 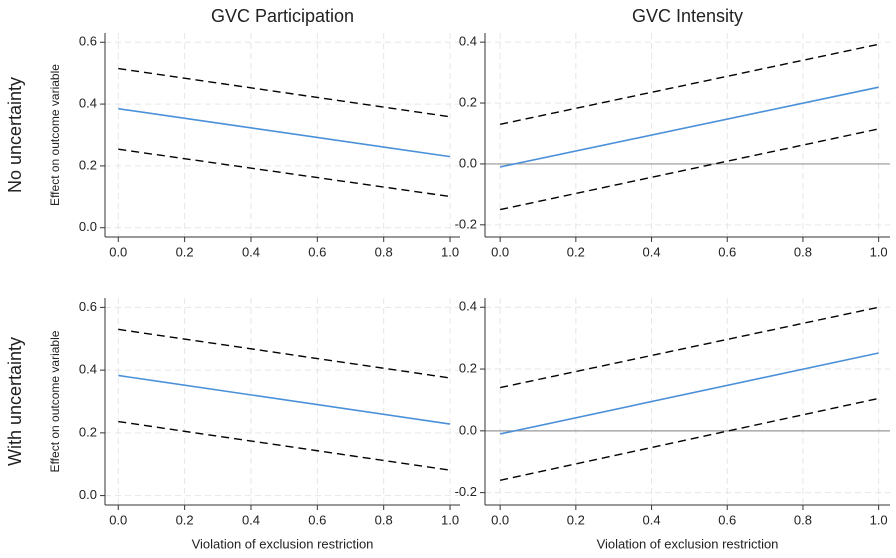 I want to click on row-label: No uncertainty, so click(x=15, y=135).